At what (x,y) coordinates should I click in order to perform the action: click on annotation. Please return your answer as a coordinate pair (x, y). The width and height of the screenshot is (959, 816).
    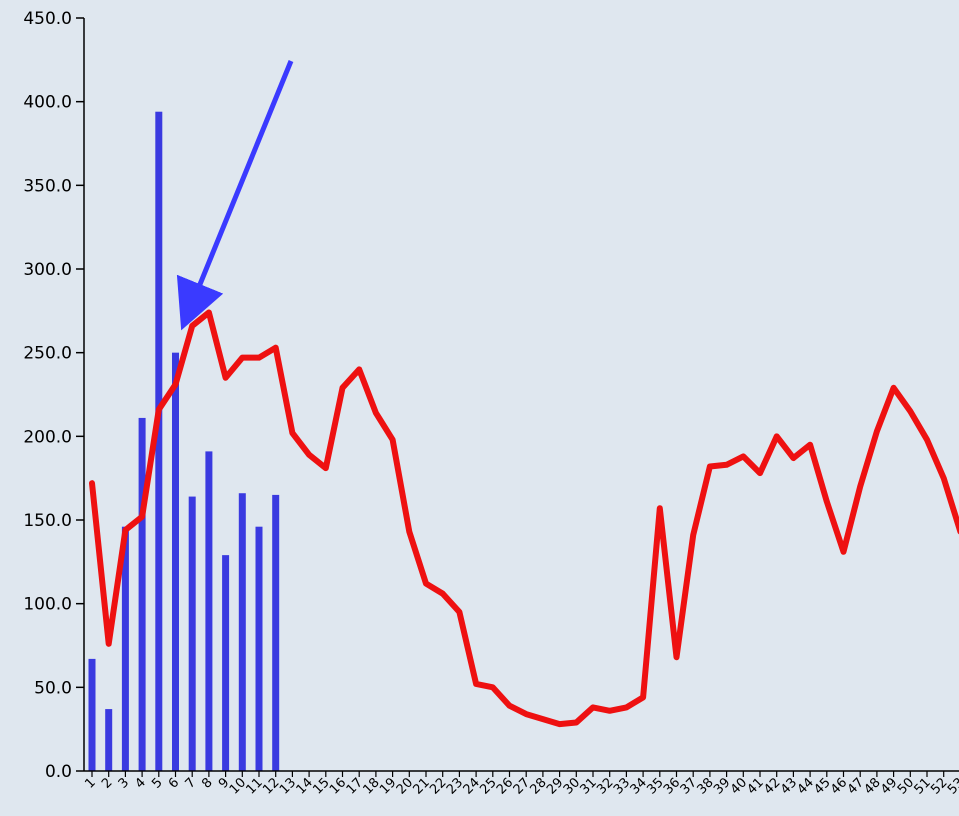
    Looking at the image, I should click on (235, 195).